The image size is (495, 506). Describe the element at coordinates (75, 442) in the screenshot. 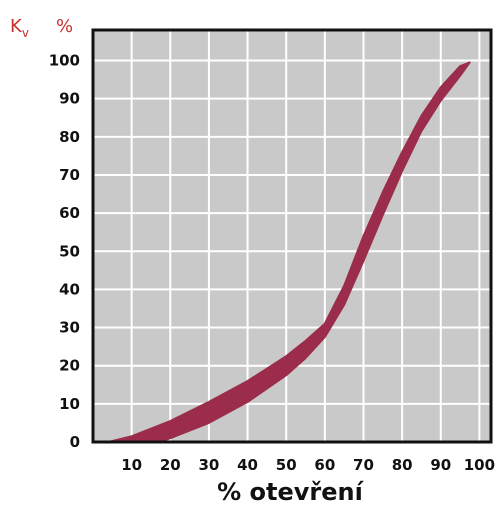

I see `y-tick-label: 0` at that location.